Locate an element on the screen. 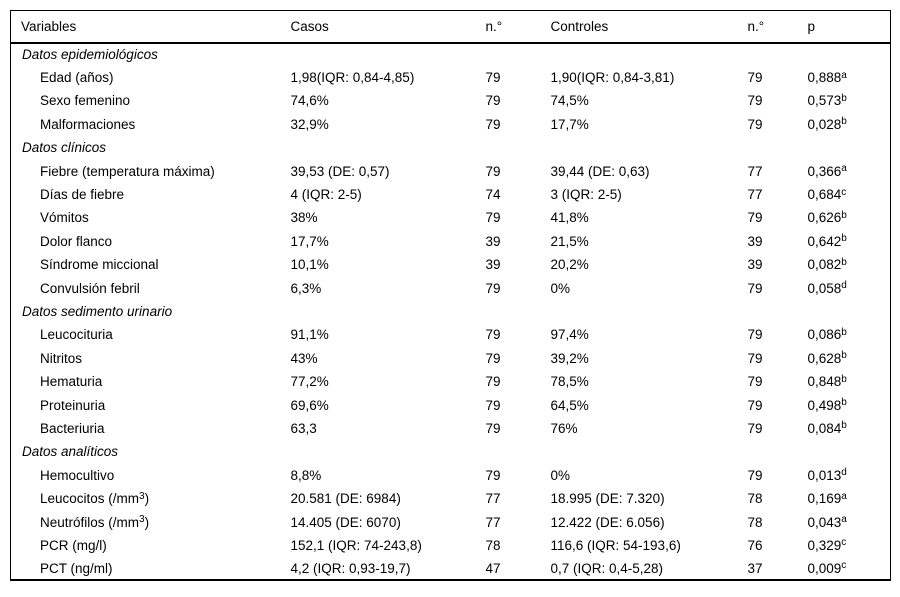 Image resolution: width=900 pixels, height=597 pixels. p-value: 0,642 is located at coordinates (824, 241).